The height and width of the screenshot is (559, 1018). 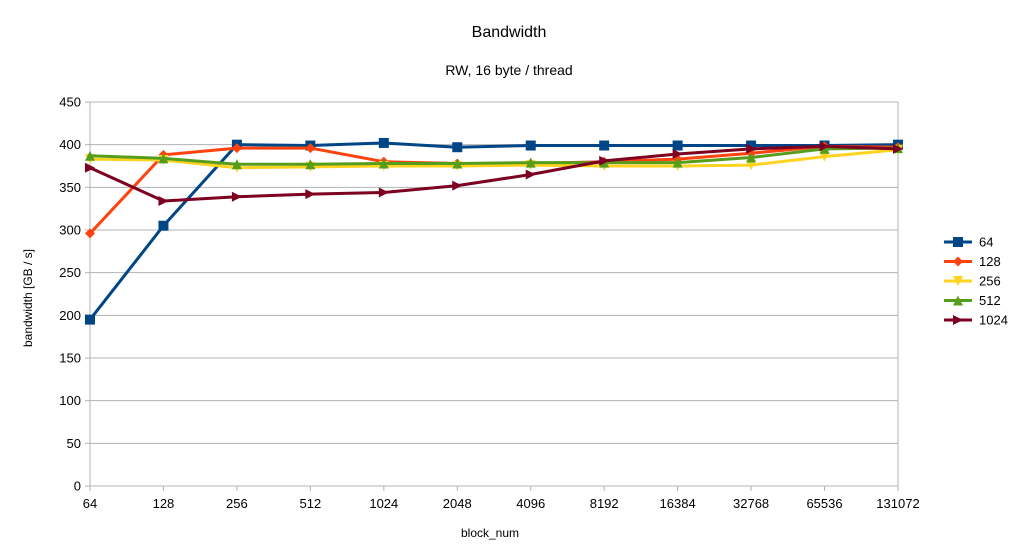 I want to click on y-tick-label: 350, so click(x=70, y=187).